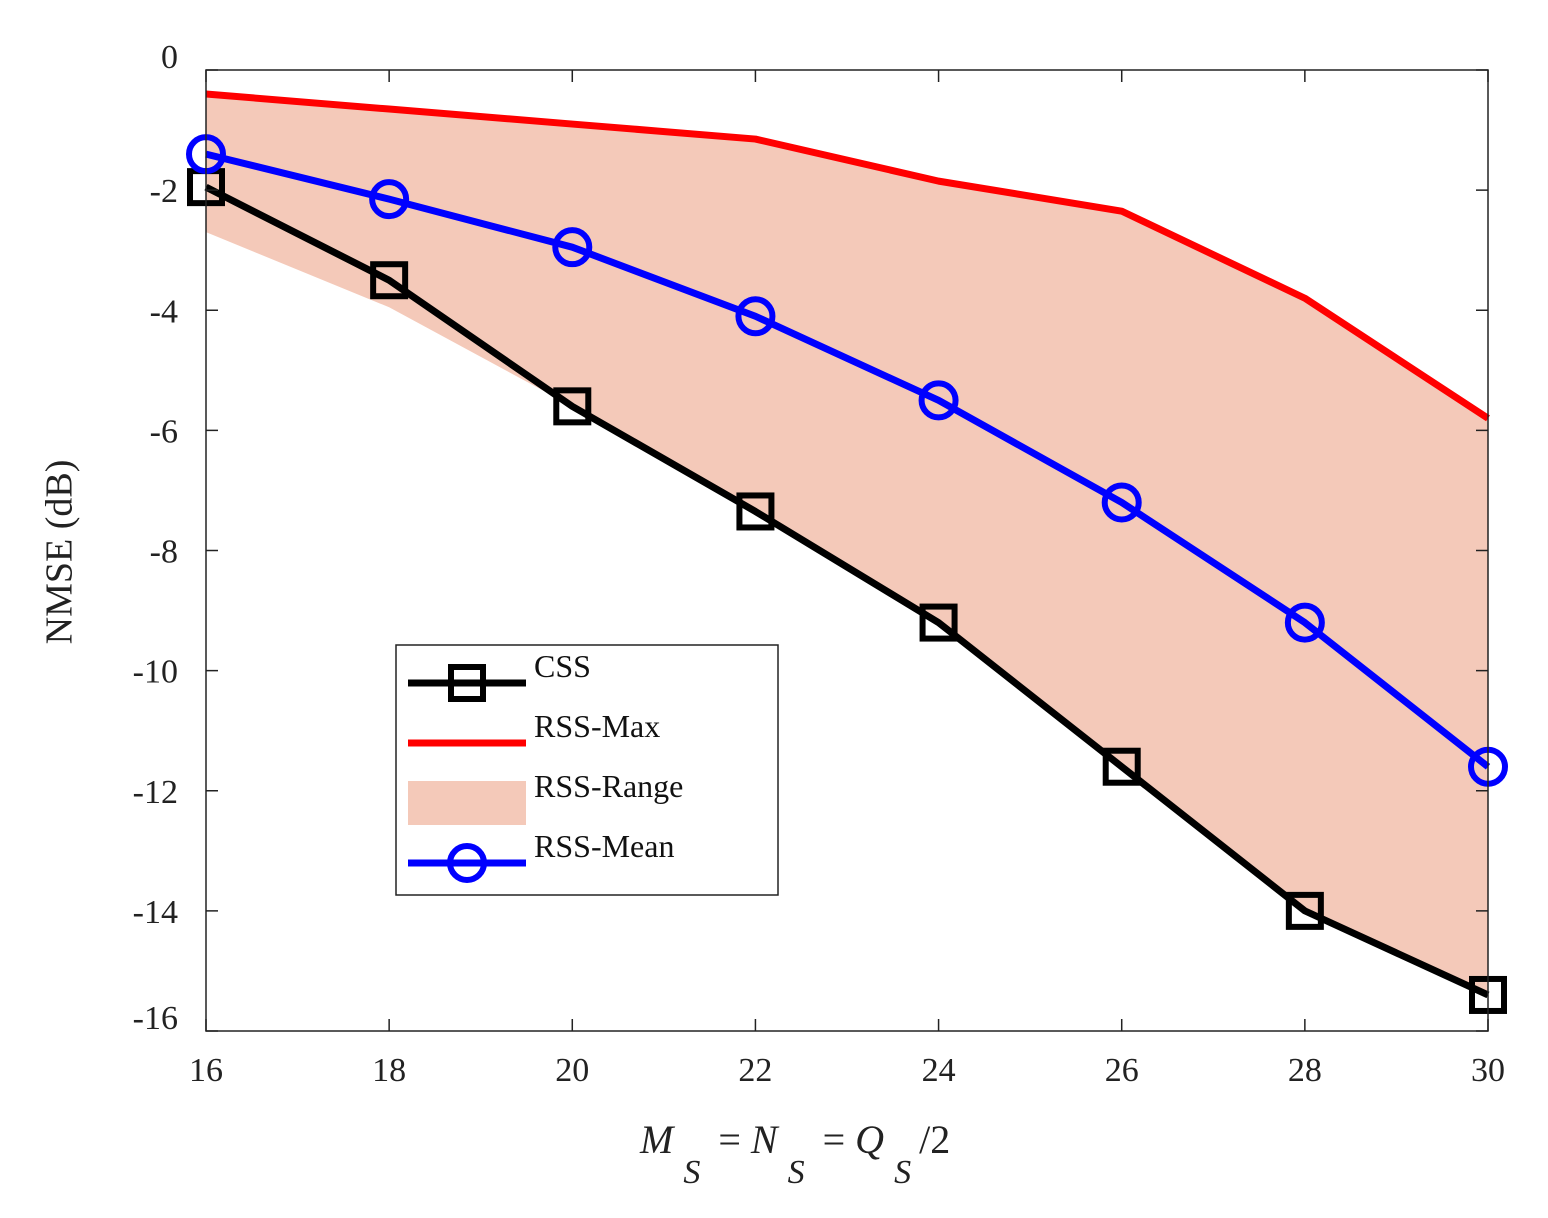 The height and width of the screenshot is (1218, 1548). I want to click on x-tick-label: 30, so click(1488, 1070).